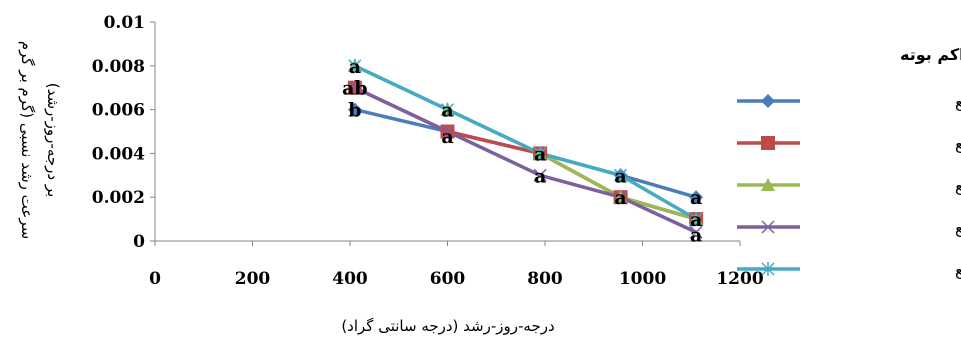  Describe the element at coordinates (118, 198) in the screenshot. I see `y-tick-label: 0.002` at that location.